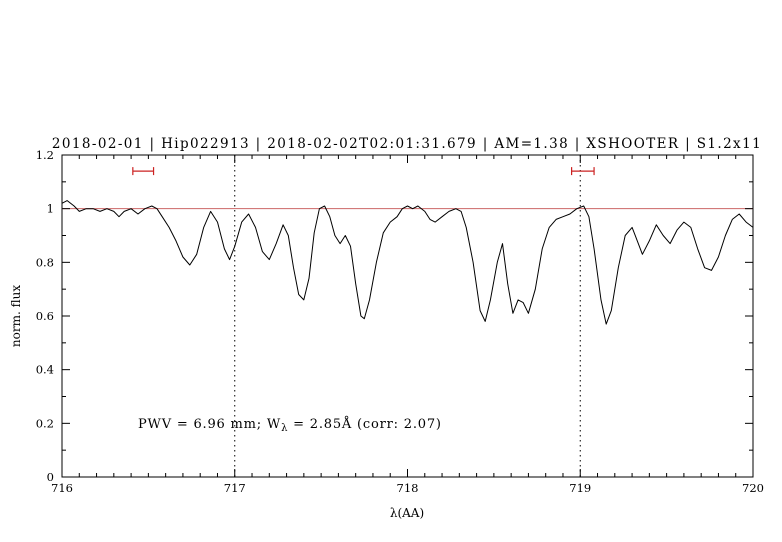 The width and height of the screenshot is (782, 542). Describe the element at coordinates (407, 513) in the screenshot. I see `x-axis-label: λ(AA)` at that location.